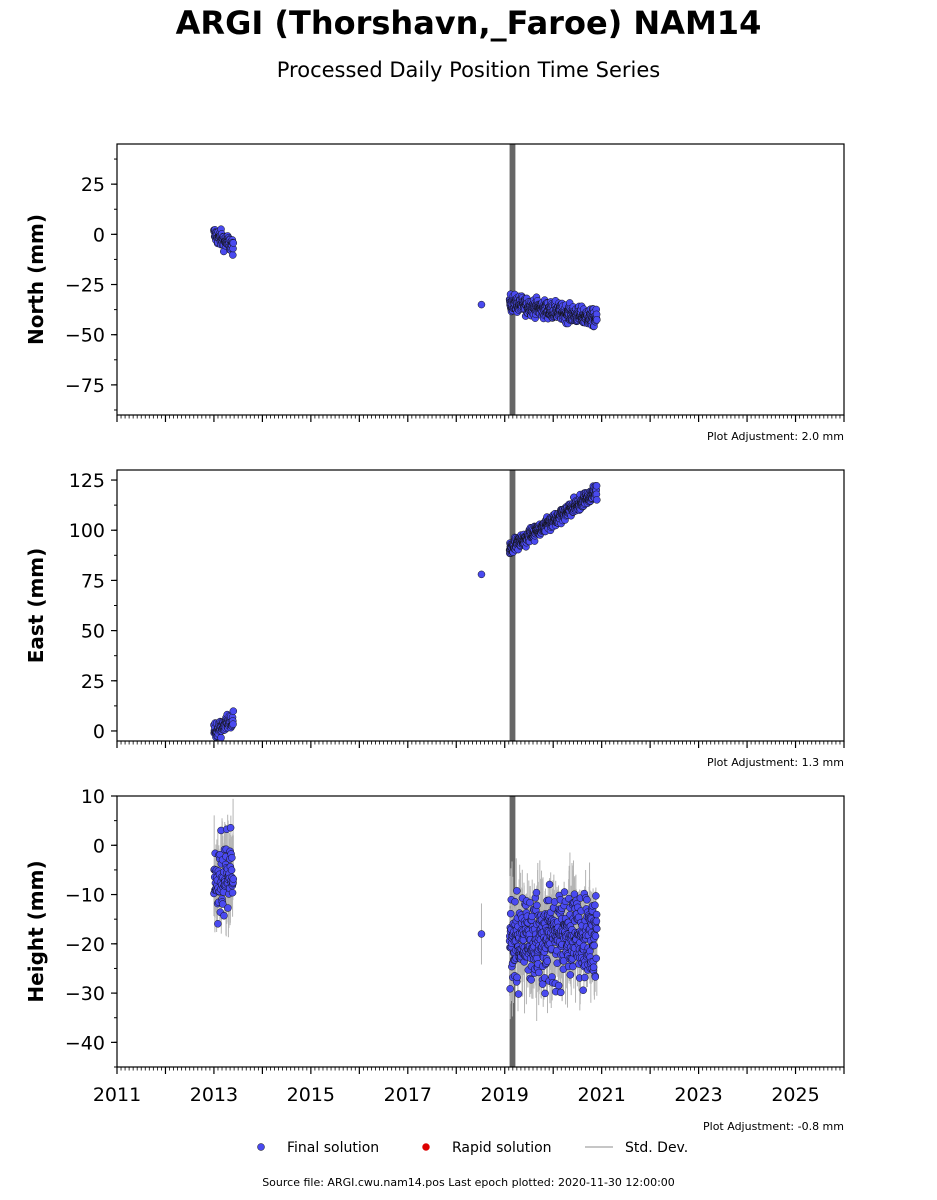  Describe the element at coordinates (698, 1095) in the screenshot. I see `x-tick-label: 2023` at that location.